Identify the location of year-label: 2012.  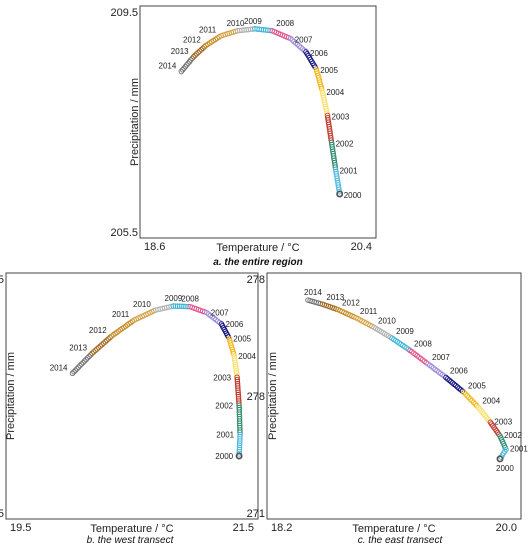
(192, 40).